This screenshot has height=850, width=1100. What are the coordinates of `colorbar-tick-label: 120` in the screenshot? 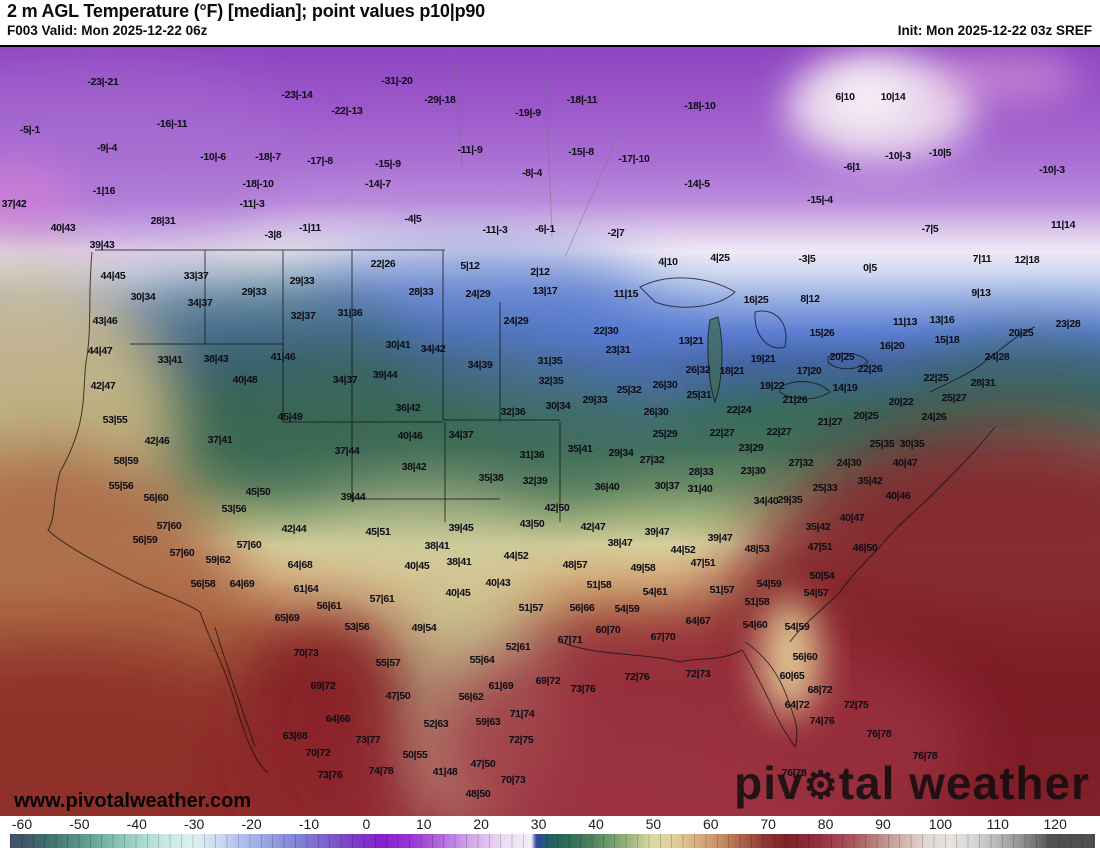 It's located at (1055, 824).